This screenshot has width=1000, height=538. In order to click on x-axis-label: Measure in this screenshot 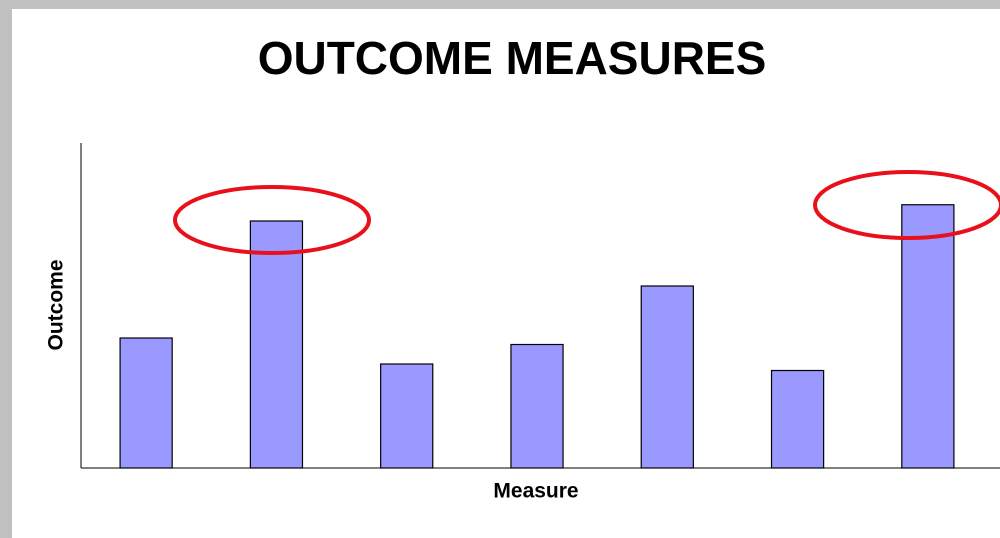, I will do `click(535, 491)`.